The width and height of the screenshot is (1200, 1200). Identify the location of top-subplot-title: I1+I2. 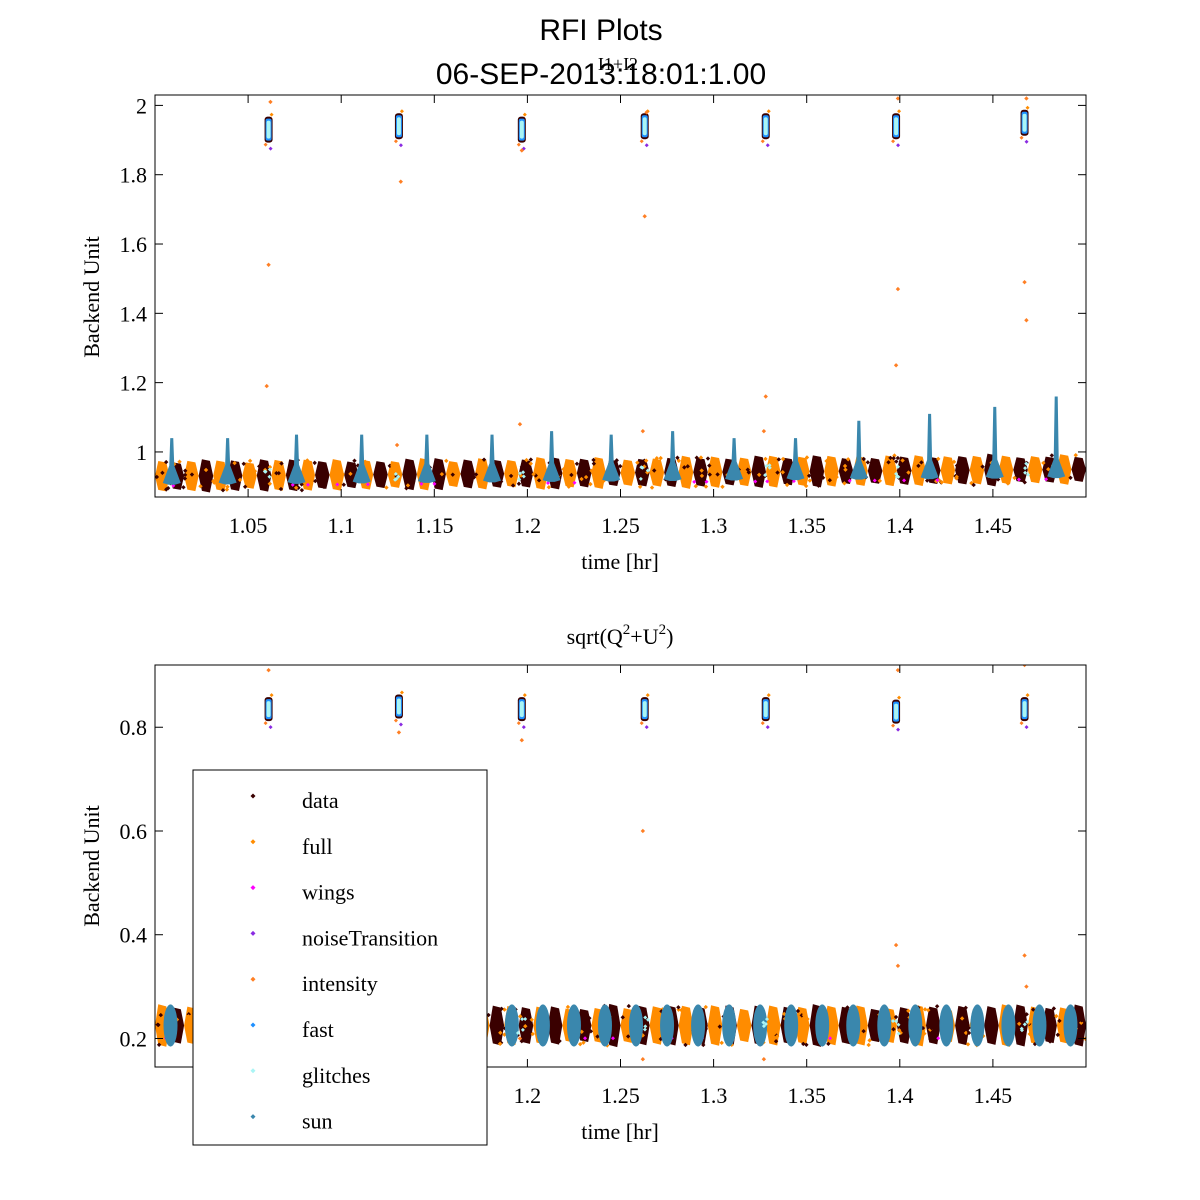
(618, 64).